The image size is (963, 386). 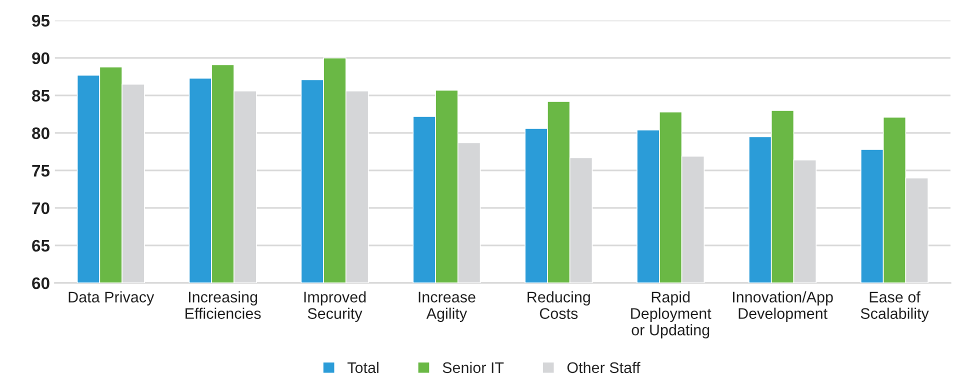 I want to click on y-tick-label: 90, so click(x=41, y=58).